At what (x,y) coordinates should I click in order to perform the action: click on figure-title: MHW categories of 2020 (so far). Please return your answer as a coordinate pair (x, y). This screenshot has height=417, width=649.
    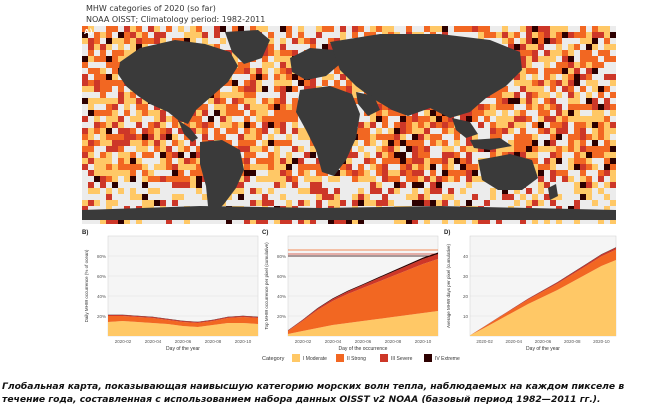
    Looking at the image, I should click on (151, 8).